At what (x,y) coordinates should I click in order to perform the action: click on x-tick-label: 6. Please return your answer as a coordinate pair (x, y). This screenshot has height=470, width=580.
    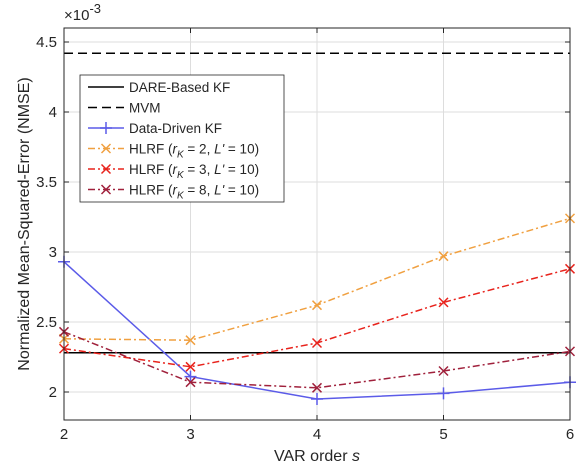
    Looking at the image, I should click on (570, 434).